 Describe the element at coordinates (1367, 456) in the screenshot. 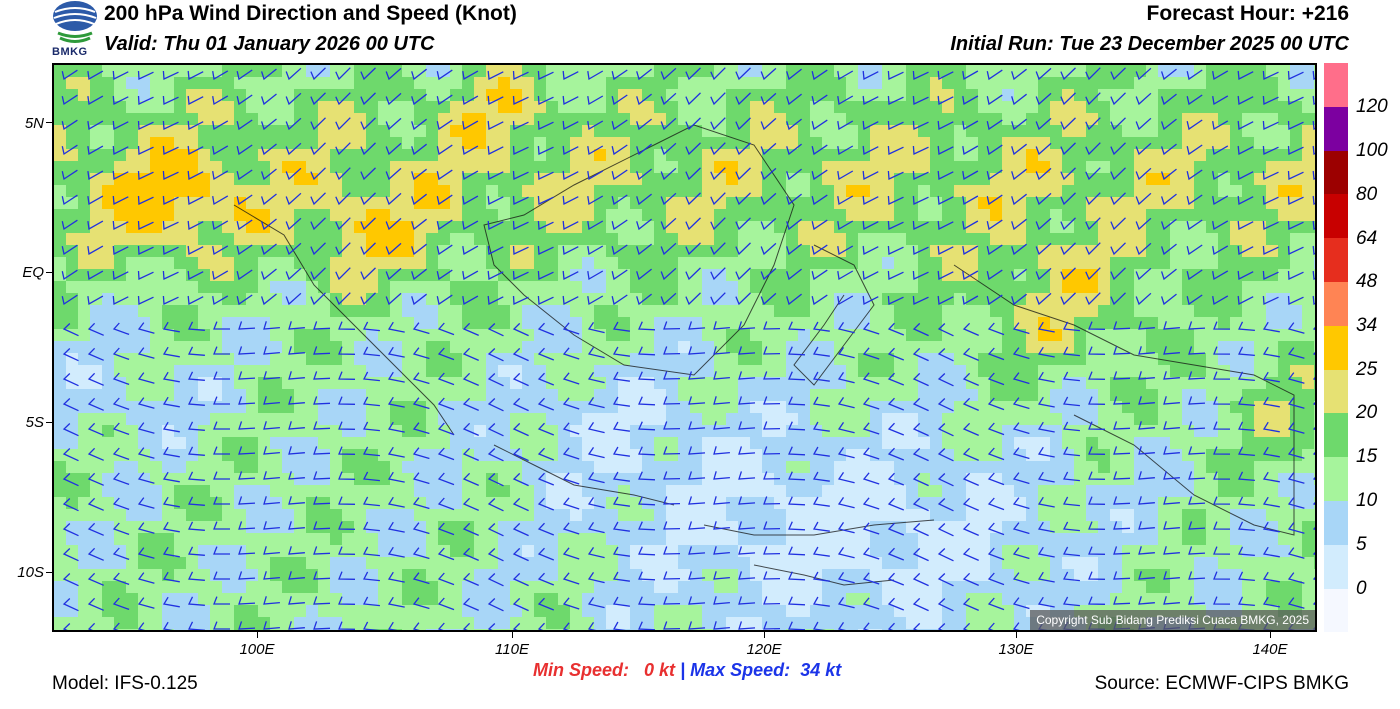

I see `colorbar-label-15: 15` at that location.